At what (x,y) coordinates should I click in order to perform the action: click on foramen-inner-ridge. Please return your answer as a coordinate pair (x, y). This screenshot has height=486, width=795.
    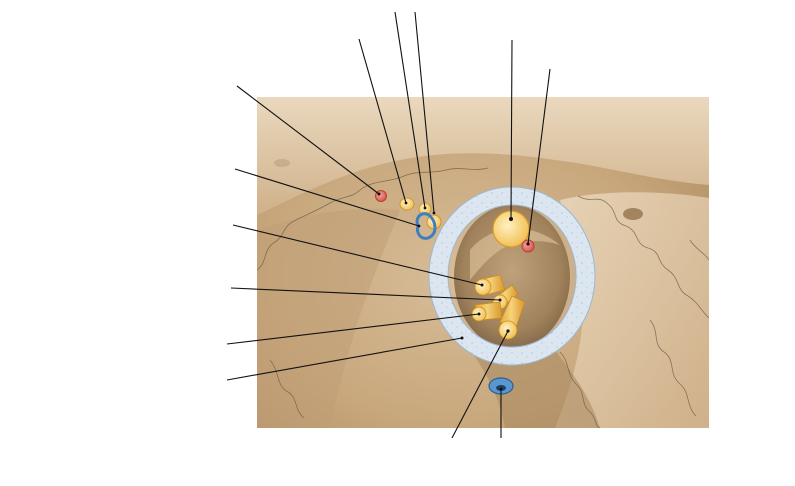
    Looking at the image, I should click on (515, 254).